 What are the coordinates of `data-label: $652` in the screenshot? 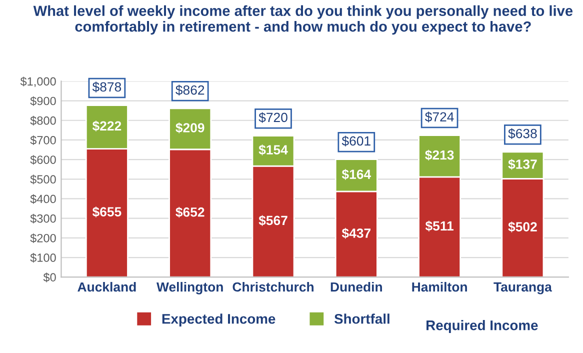 It's located at (190, 212).